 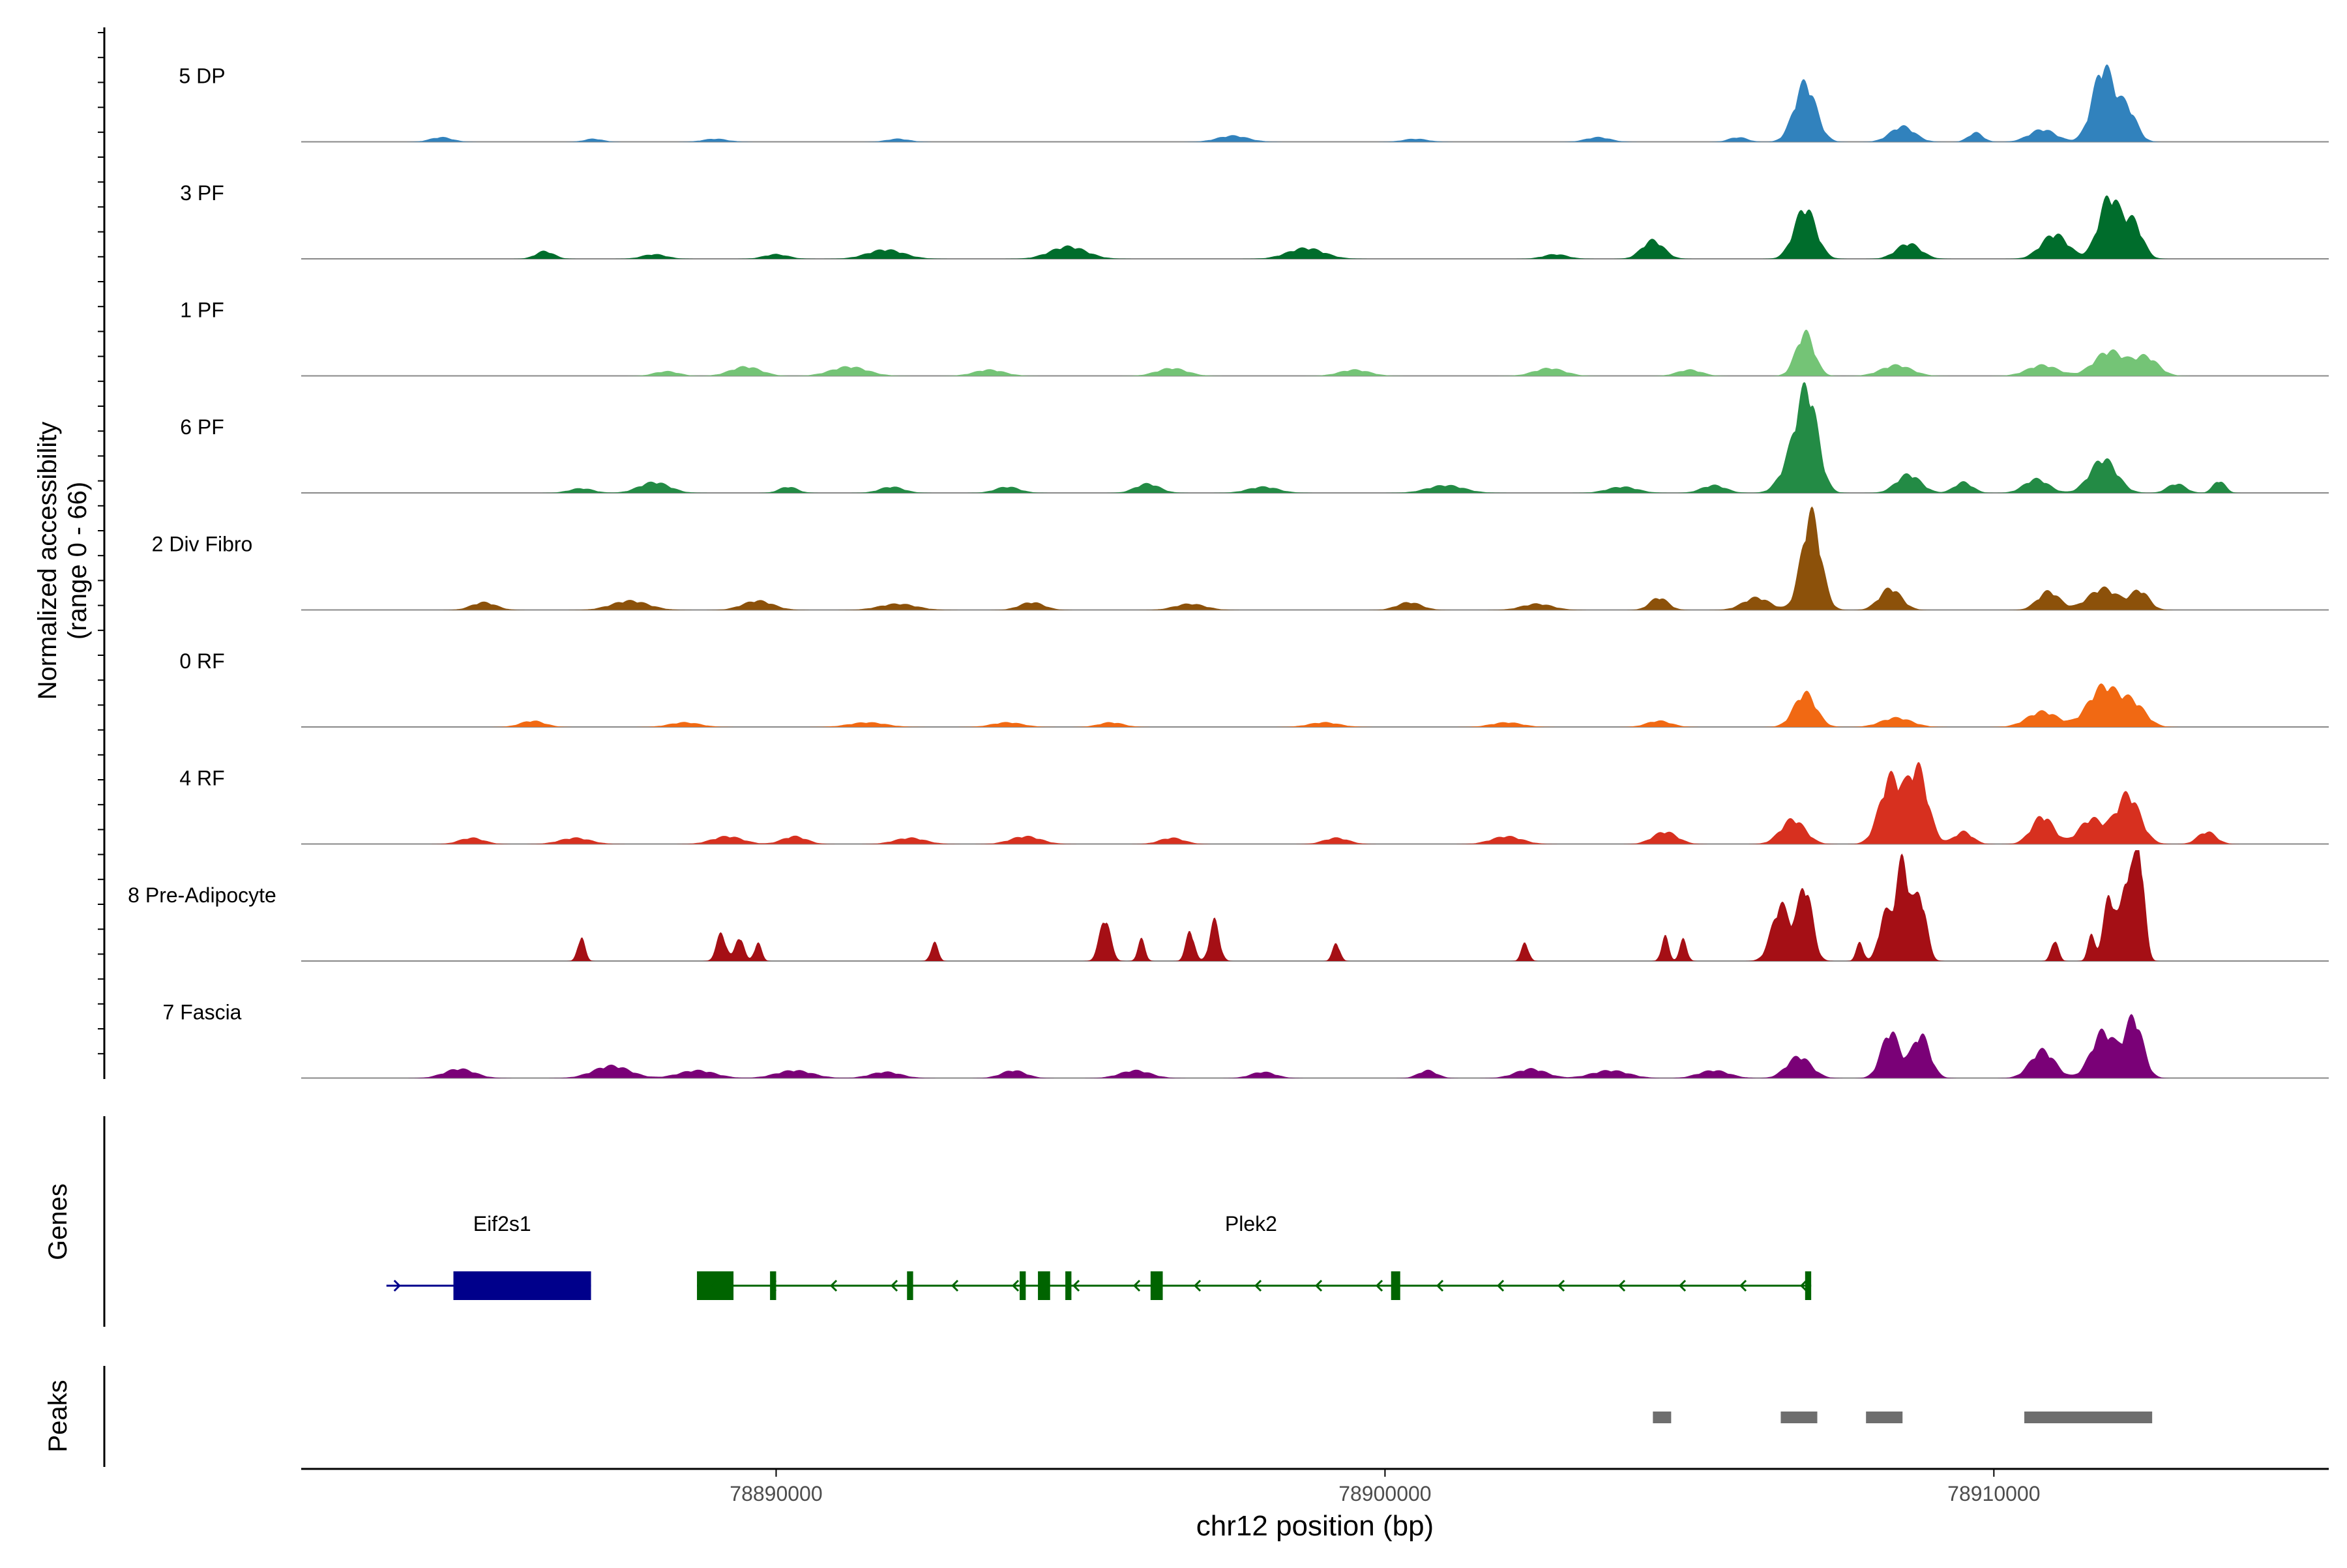 What do you see at coordinates (202, 1012) in the screenshot?
I see `track-label: 7 Fascia` at bounding box center [202, 1012].